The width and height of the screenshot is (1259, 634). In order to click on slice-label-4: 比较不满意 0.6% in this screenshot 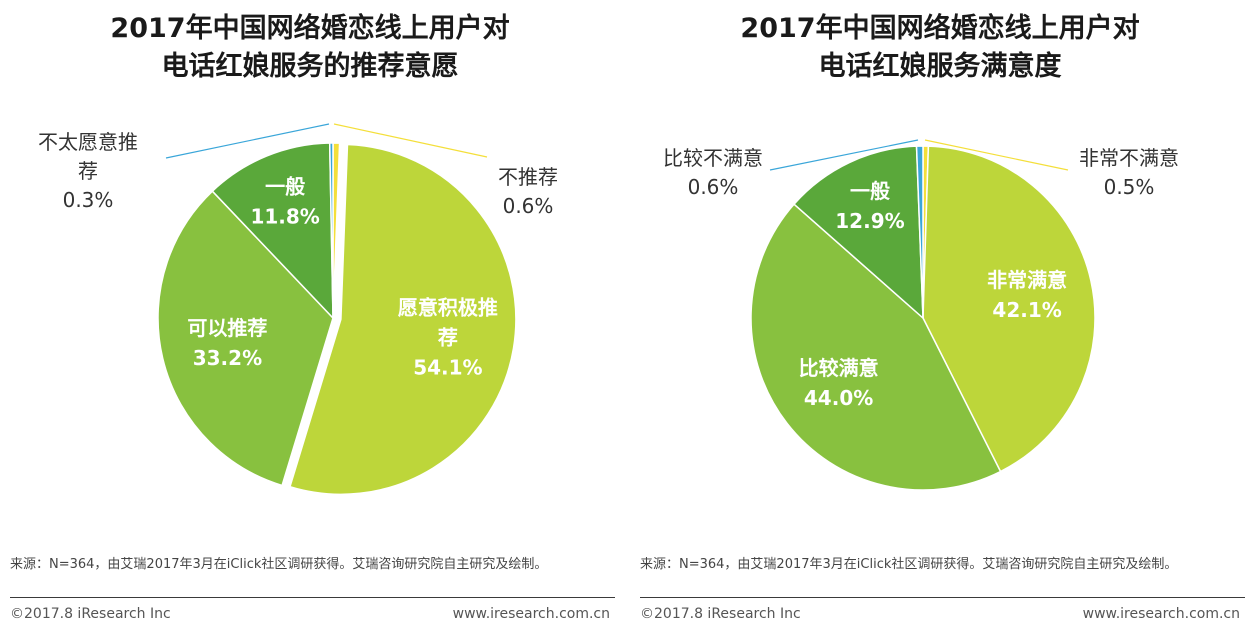, I will do `click(713, 172)`.